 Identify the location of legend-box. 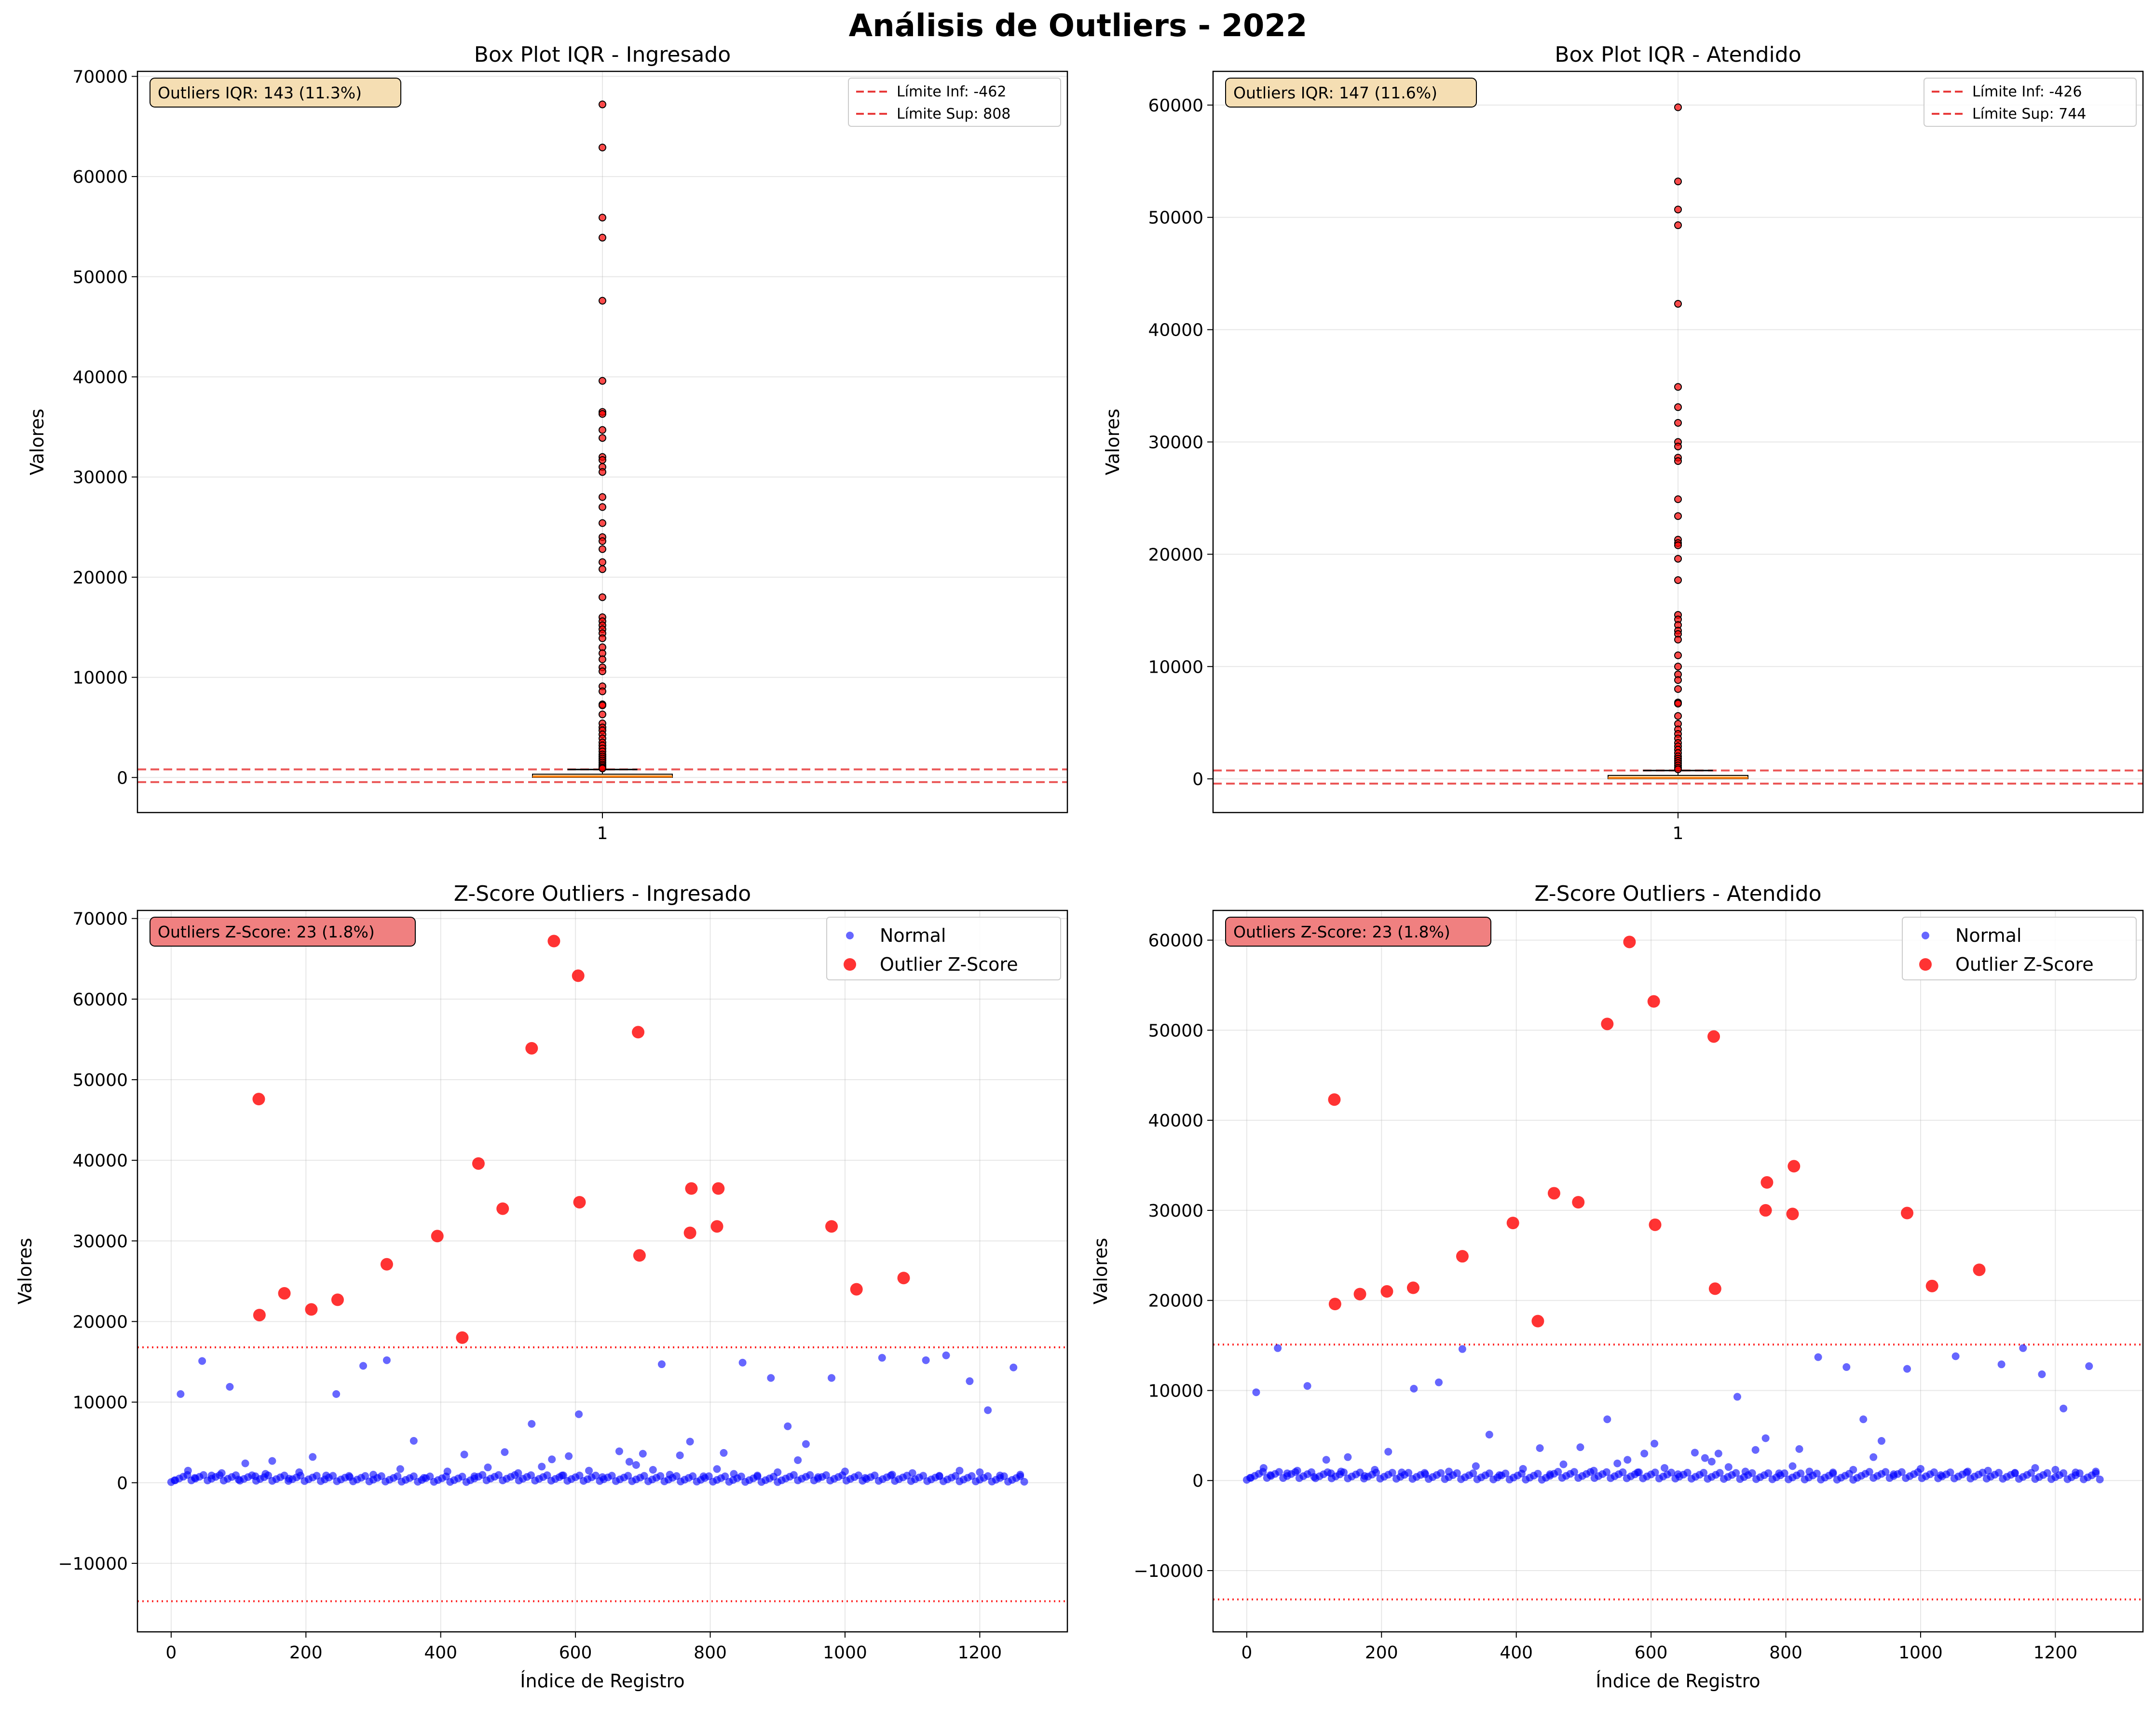
(2019, 948).